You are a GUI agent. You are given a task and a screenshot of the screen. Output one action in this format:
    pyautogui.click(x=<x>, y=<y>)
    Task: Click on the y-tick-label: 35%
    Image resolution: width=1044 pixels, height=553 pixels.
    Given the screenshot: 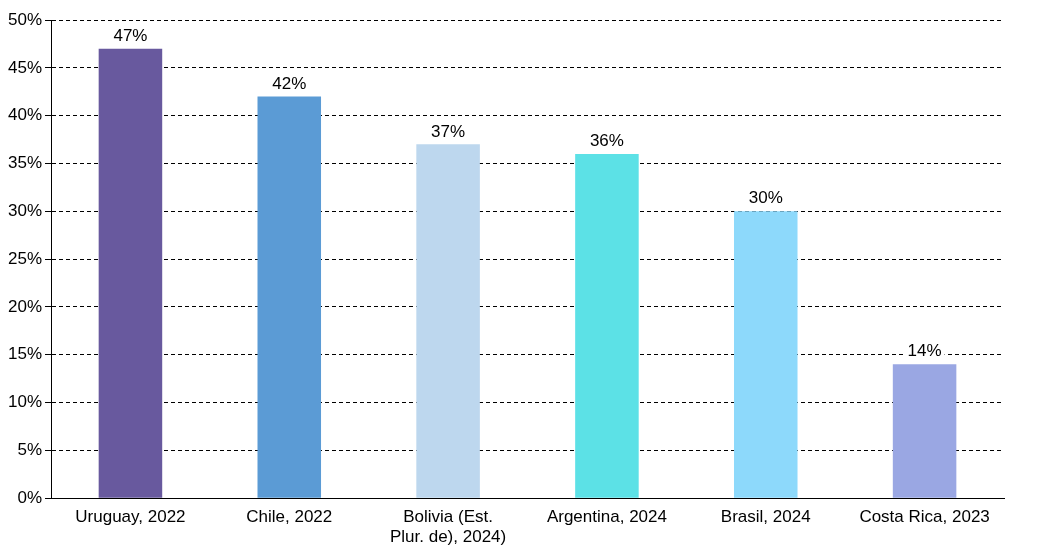 What is the action you would take?
    pyautogui.click(x=25, y=163)
    